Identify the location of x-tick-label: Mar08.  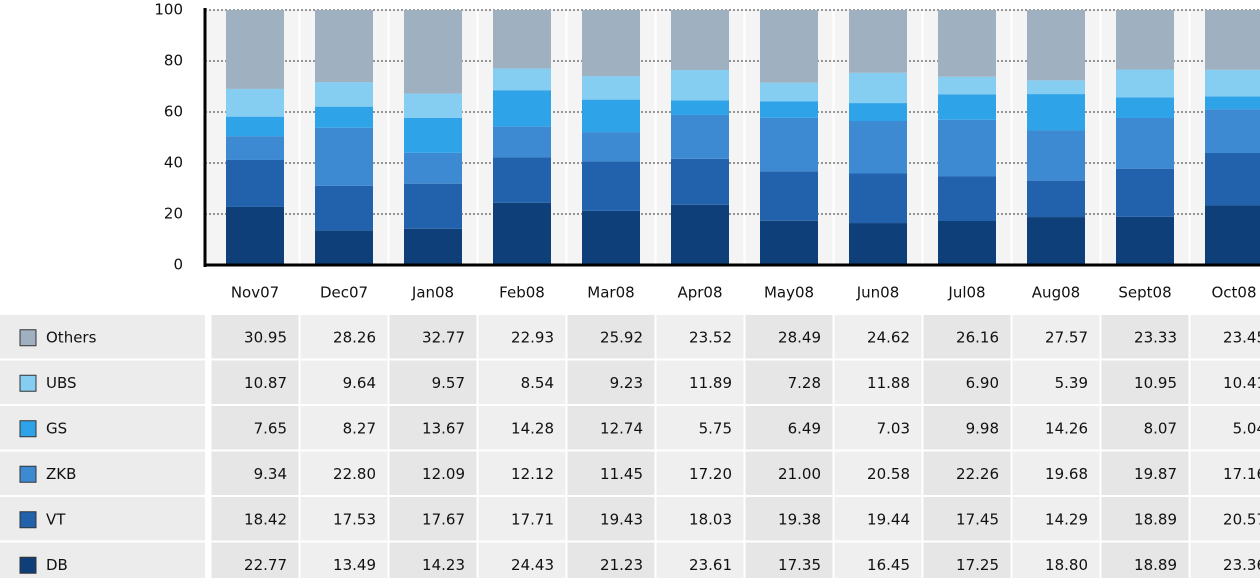
(610, 293).